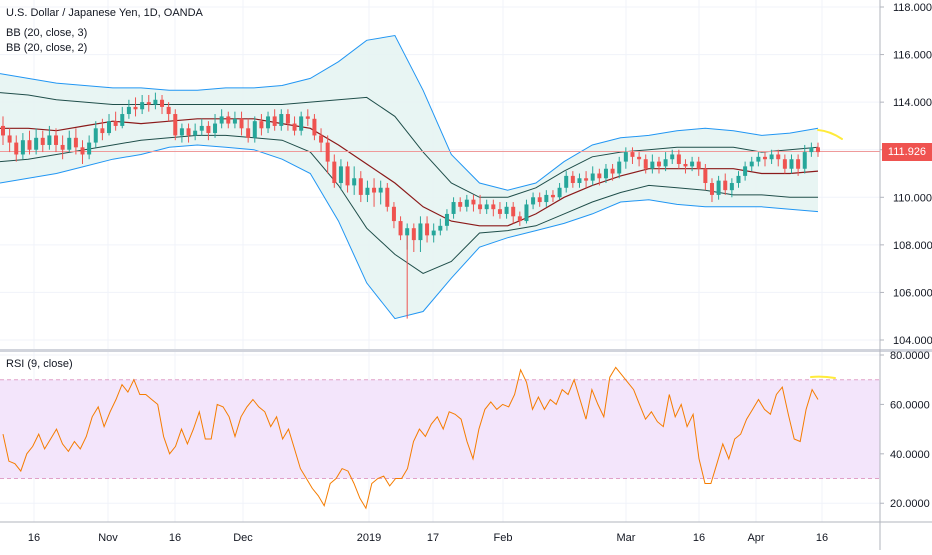 The image size is (932, 555). What do you see at coordinates (912, 8) in the screenshot?
I see `price-tick-label: 118.000` at bounding box center [912, 8].